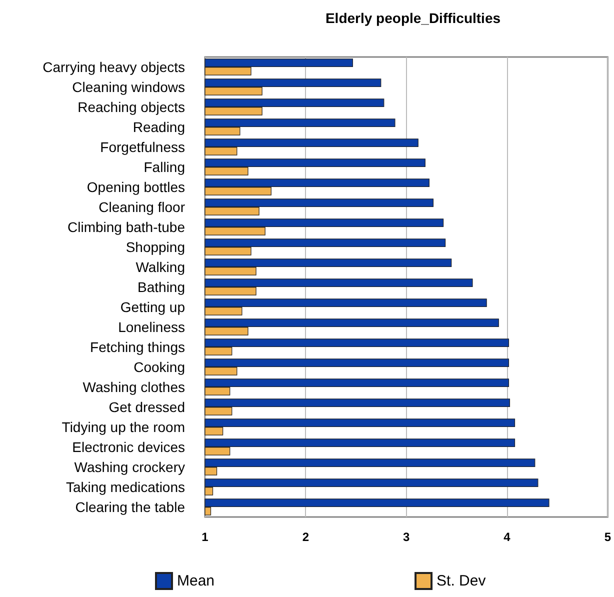 The width and height of the screenshot is (614, 597). Describe the element at coordinates (133, 387) in the screenshot. I see `y-tick-label: Washing clothes` at that location.